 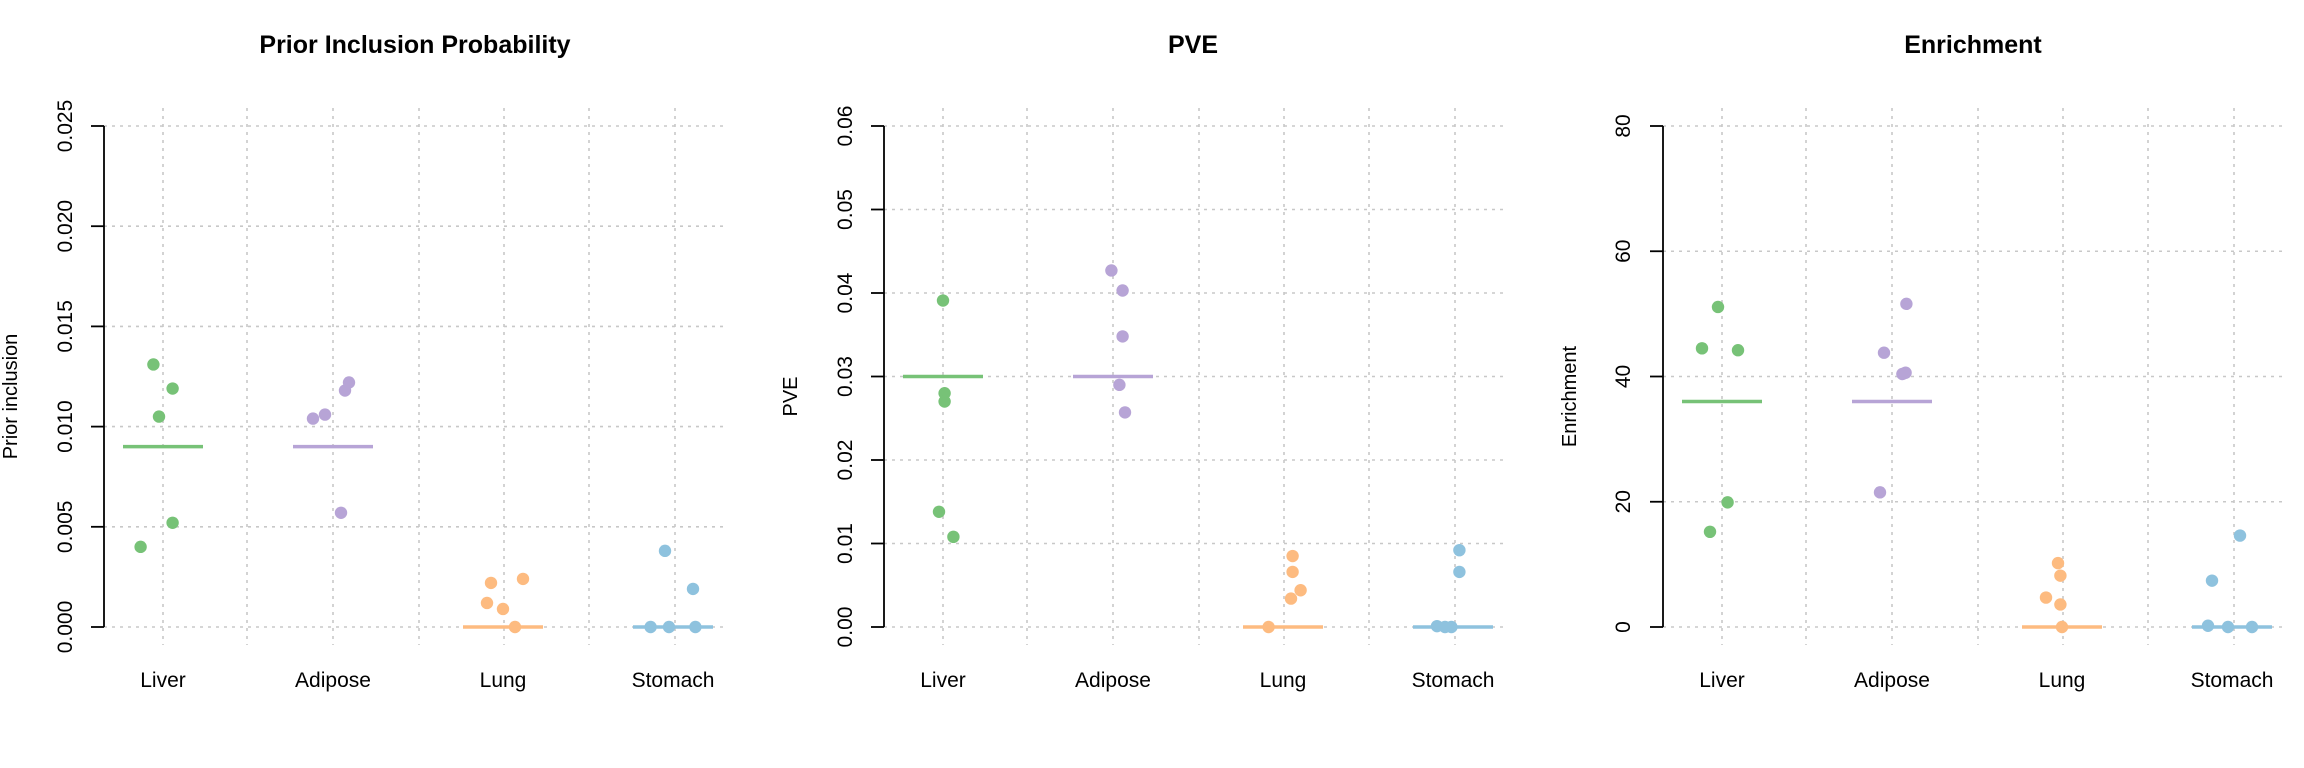 I want to click on y-tick-label: 0.06, so click(x=845, y=126).